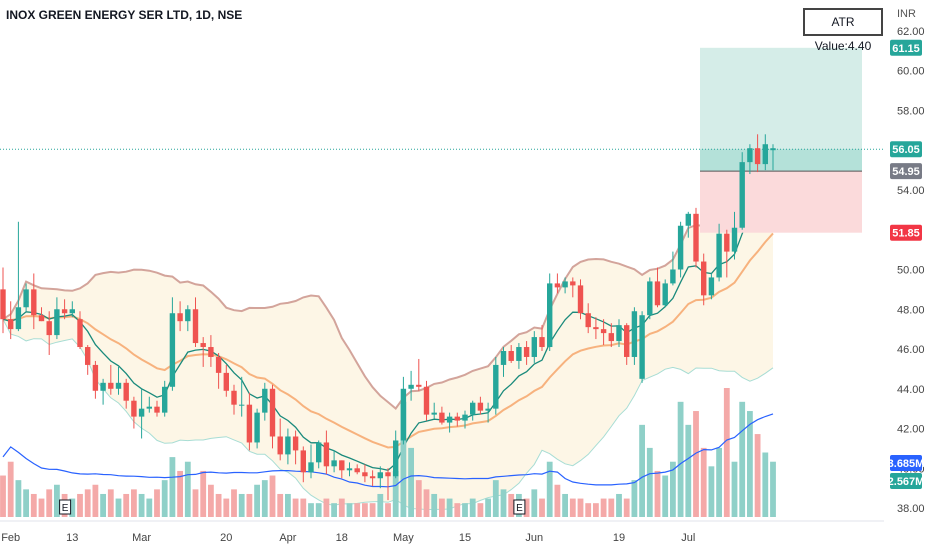 The width and height of the screenshot is (932, 550). What do you see at coordinates (843, 30) in the screenshot?
I see `atr-value-box: ATR Value:4.40` at bounding box center [843, 30].